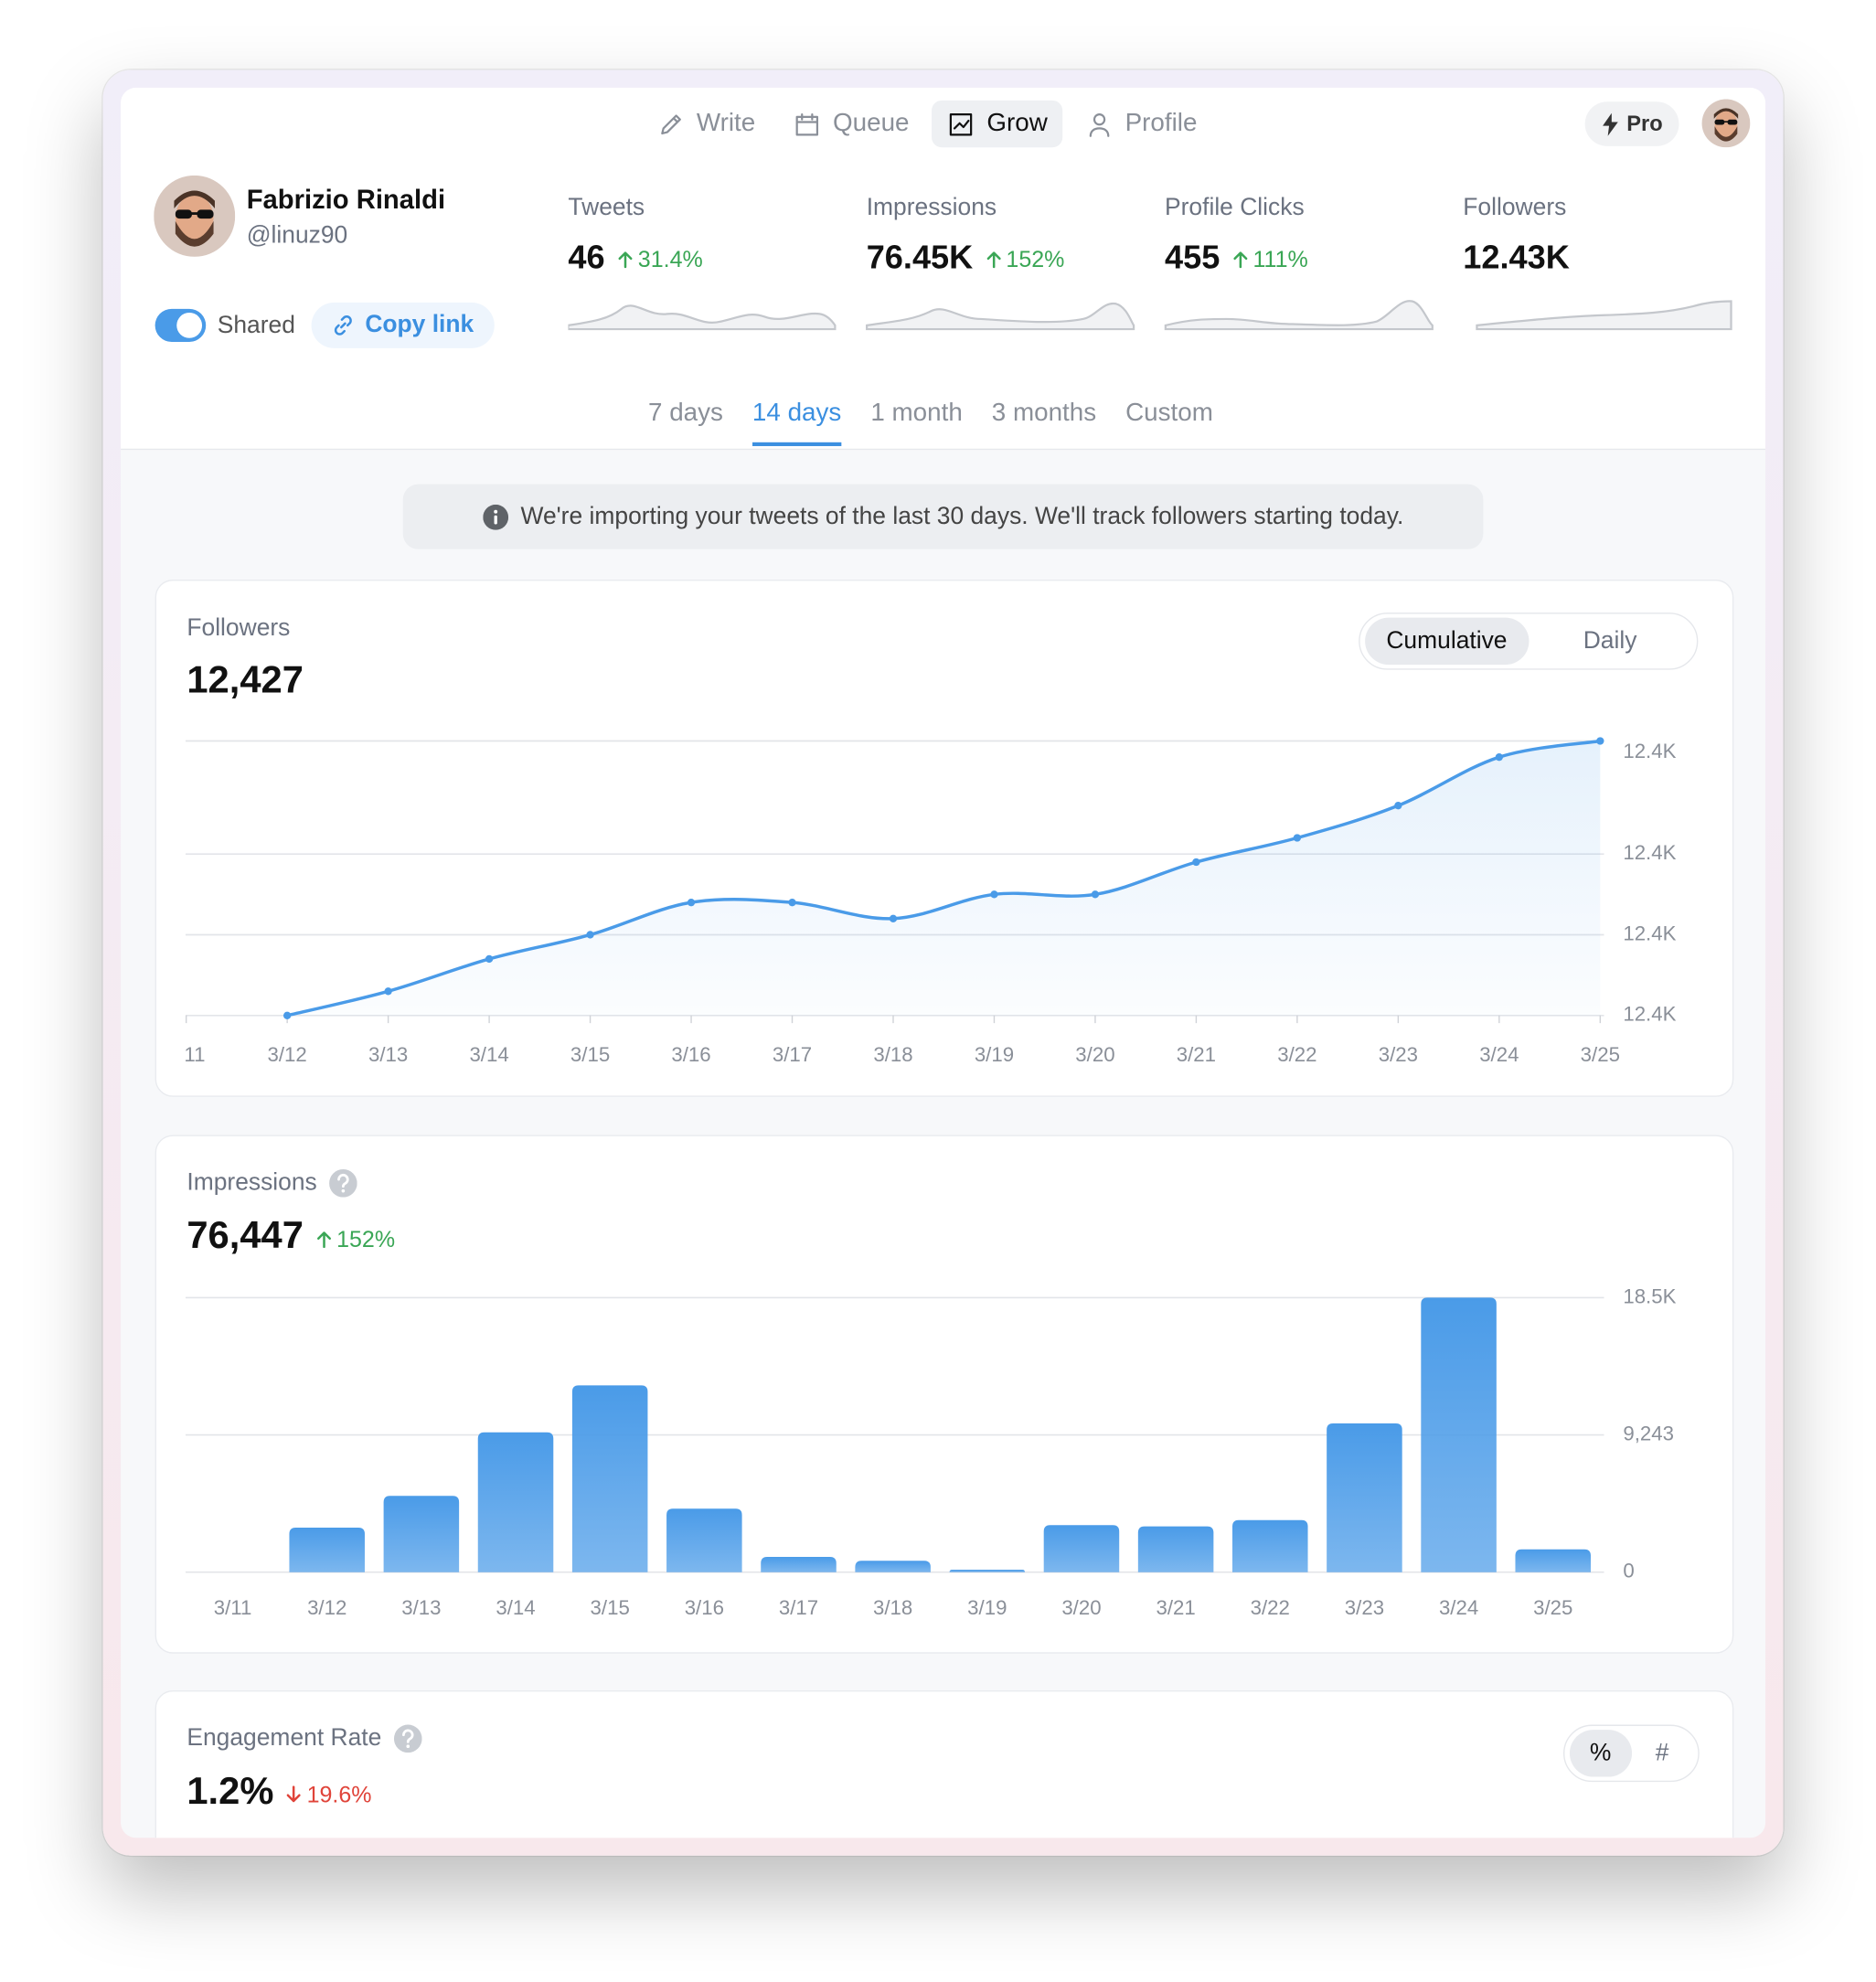  What do you see at coordinates (670, 259) in the screenshot?
I see `change-value: 31.4%` at bounding box center [670, 259].